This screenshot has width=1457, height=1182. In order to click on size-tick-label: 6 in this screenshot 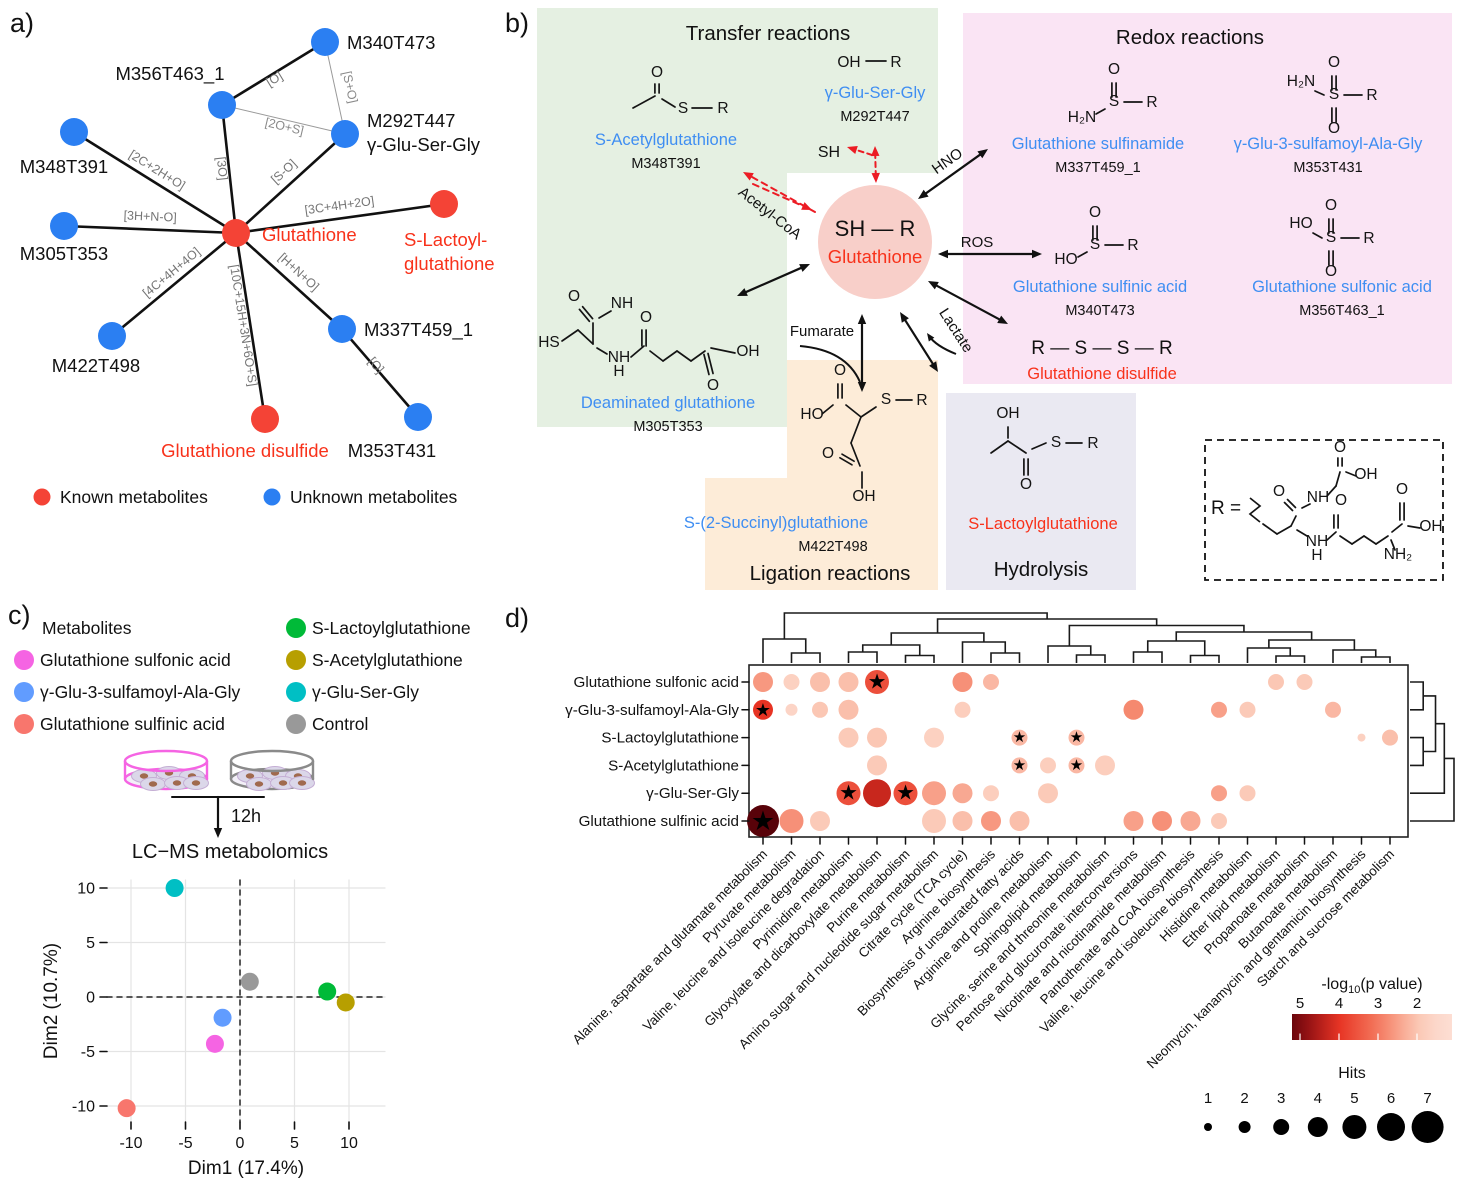, I will do `click(1391, 1098)`.